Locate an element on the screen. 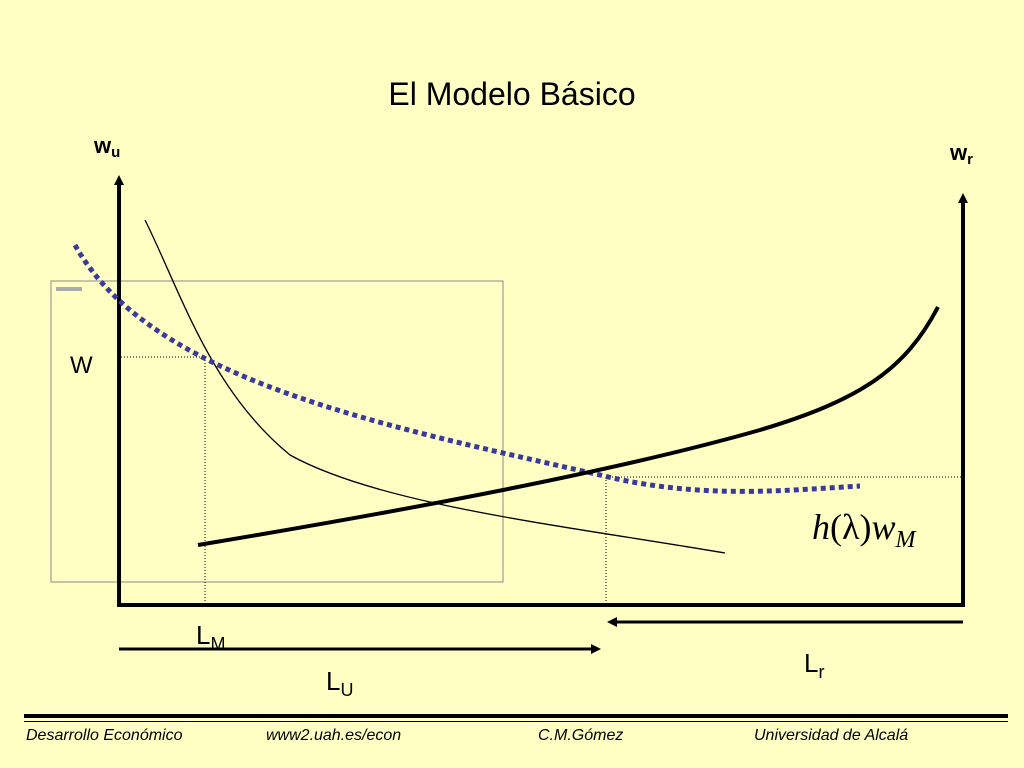 This screenshot has width=1024, height=768. left-axis-label: wu is located at coordinates (107, 147).